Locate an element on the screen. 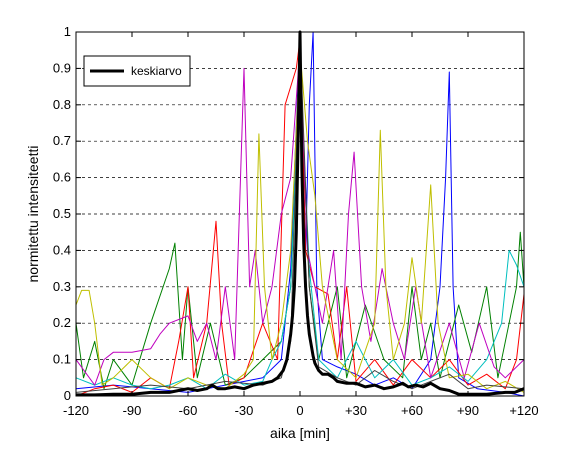 The width and height of the screenshot is (579, 452). y-tick-label: 0.4 is located at coordinates (62, 249).